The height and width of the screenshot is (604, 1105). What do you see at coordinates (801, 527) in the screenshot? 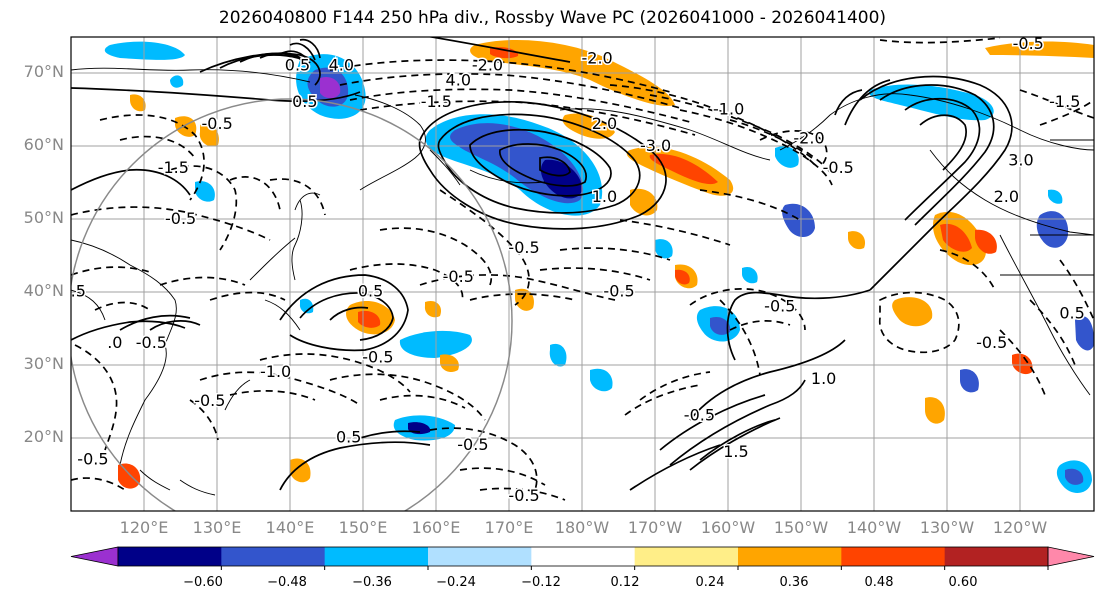
I see `lon-label-150w: 150°W` at bounding box center [801, 527].